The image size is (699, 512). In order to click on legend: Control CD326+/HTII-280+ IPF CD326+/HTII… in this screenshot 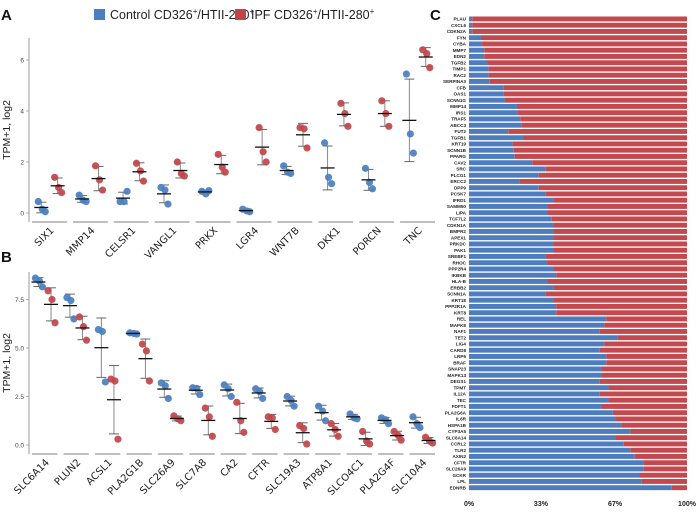, I will do `click(234, 14)`.